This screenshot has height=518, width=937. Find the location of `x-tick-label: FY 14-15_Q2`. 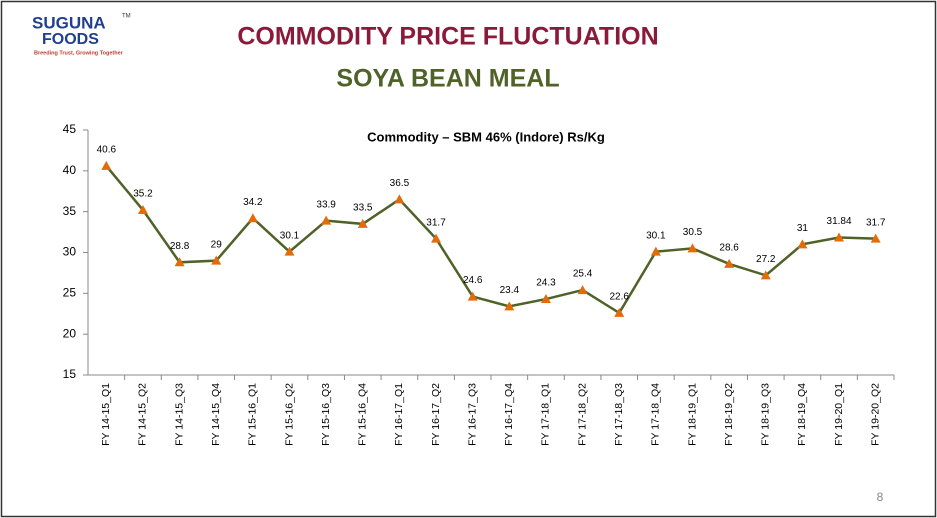

x-tick-label: FY 14-15_Q2 is located at coordinates (143, 414).